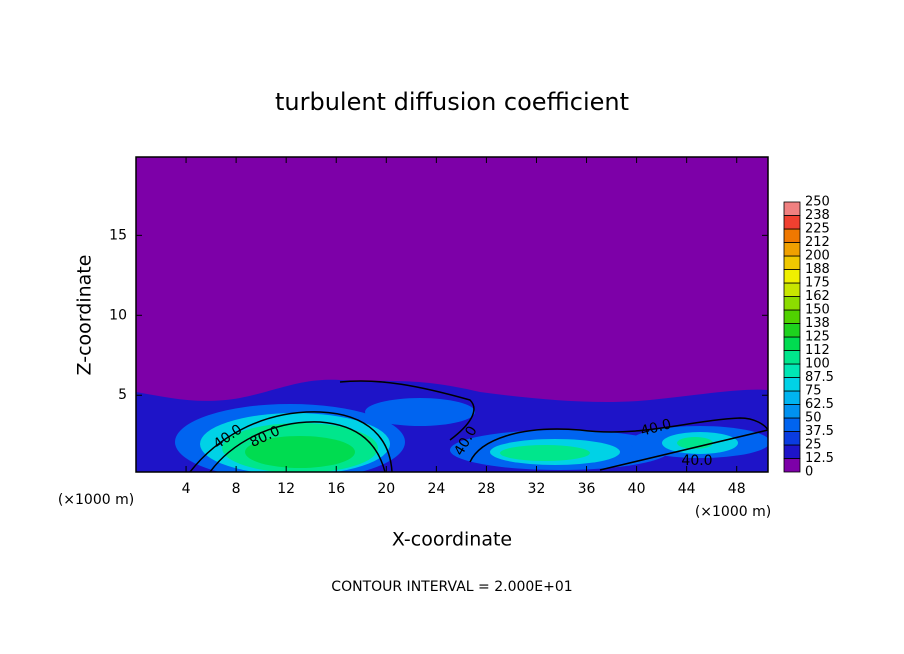 The image size is (904, 654). I want to click on x-tick-label: 4, so click(186, 489).